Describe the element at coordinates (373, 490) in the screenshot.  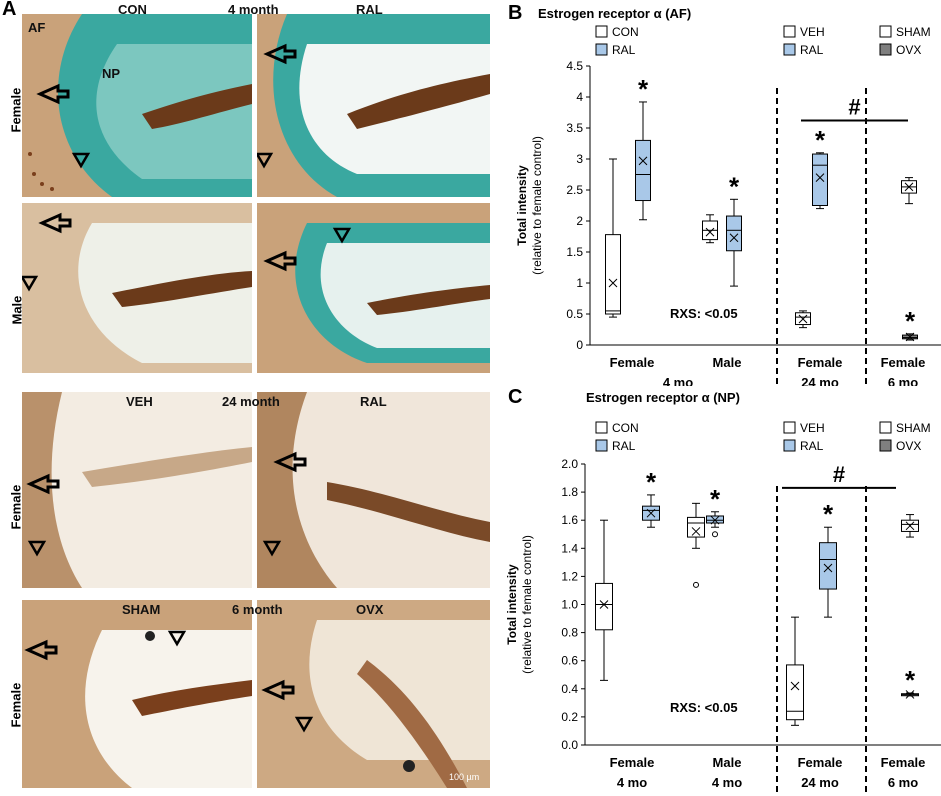
I see `micrograph-ral-female-24mo` at that location.